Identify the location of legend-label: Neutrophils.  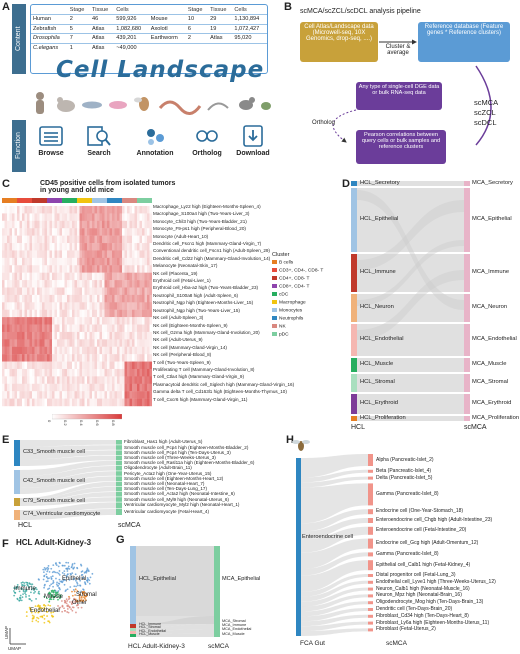
(291, 319).